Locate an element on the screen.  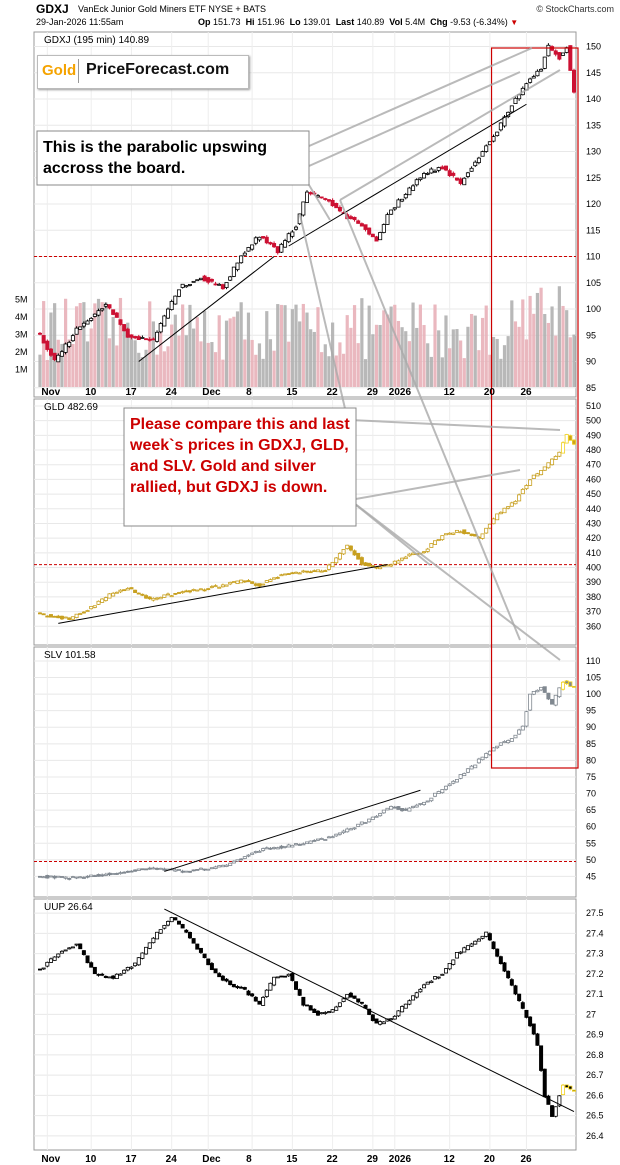
y-tick-label: 27 is located at coordinates (591, 1014).